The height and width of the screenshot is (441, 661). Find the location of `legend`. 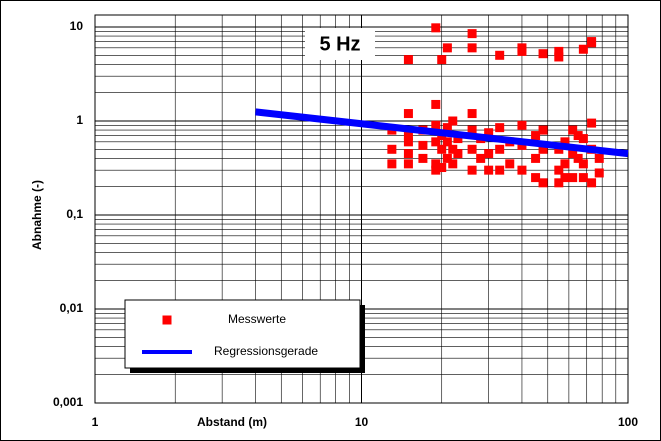

legend is located at coordinates (242, 334).